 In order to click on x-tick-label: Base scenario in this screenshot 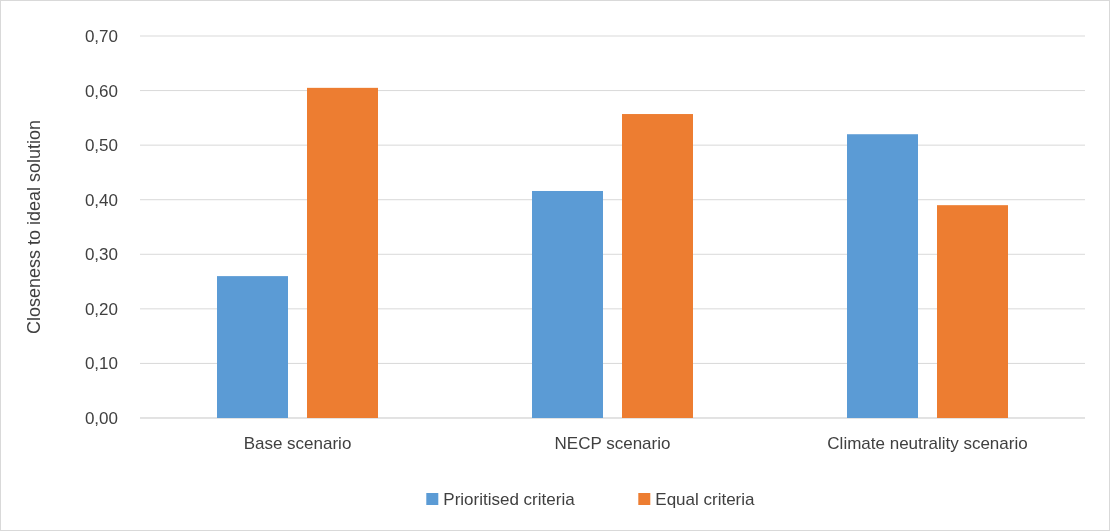, I will do `click(297, 443)`.